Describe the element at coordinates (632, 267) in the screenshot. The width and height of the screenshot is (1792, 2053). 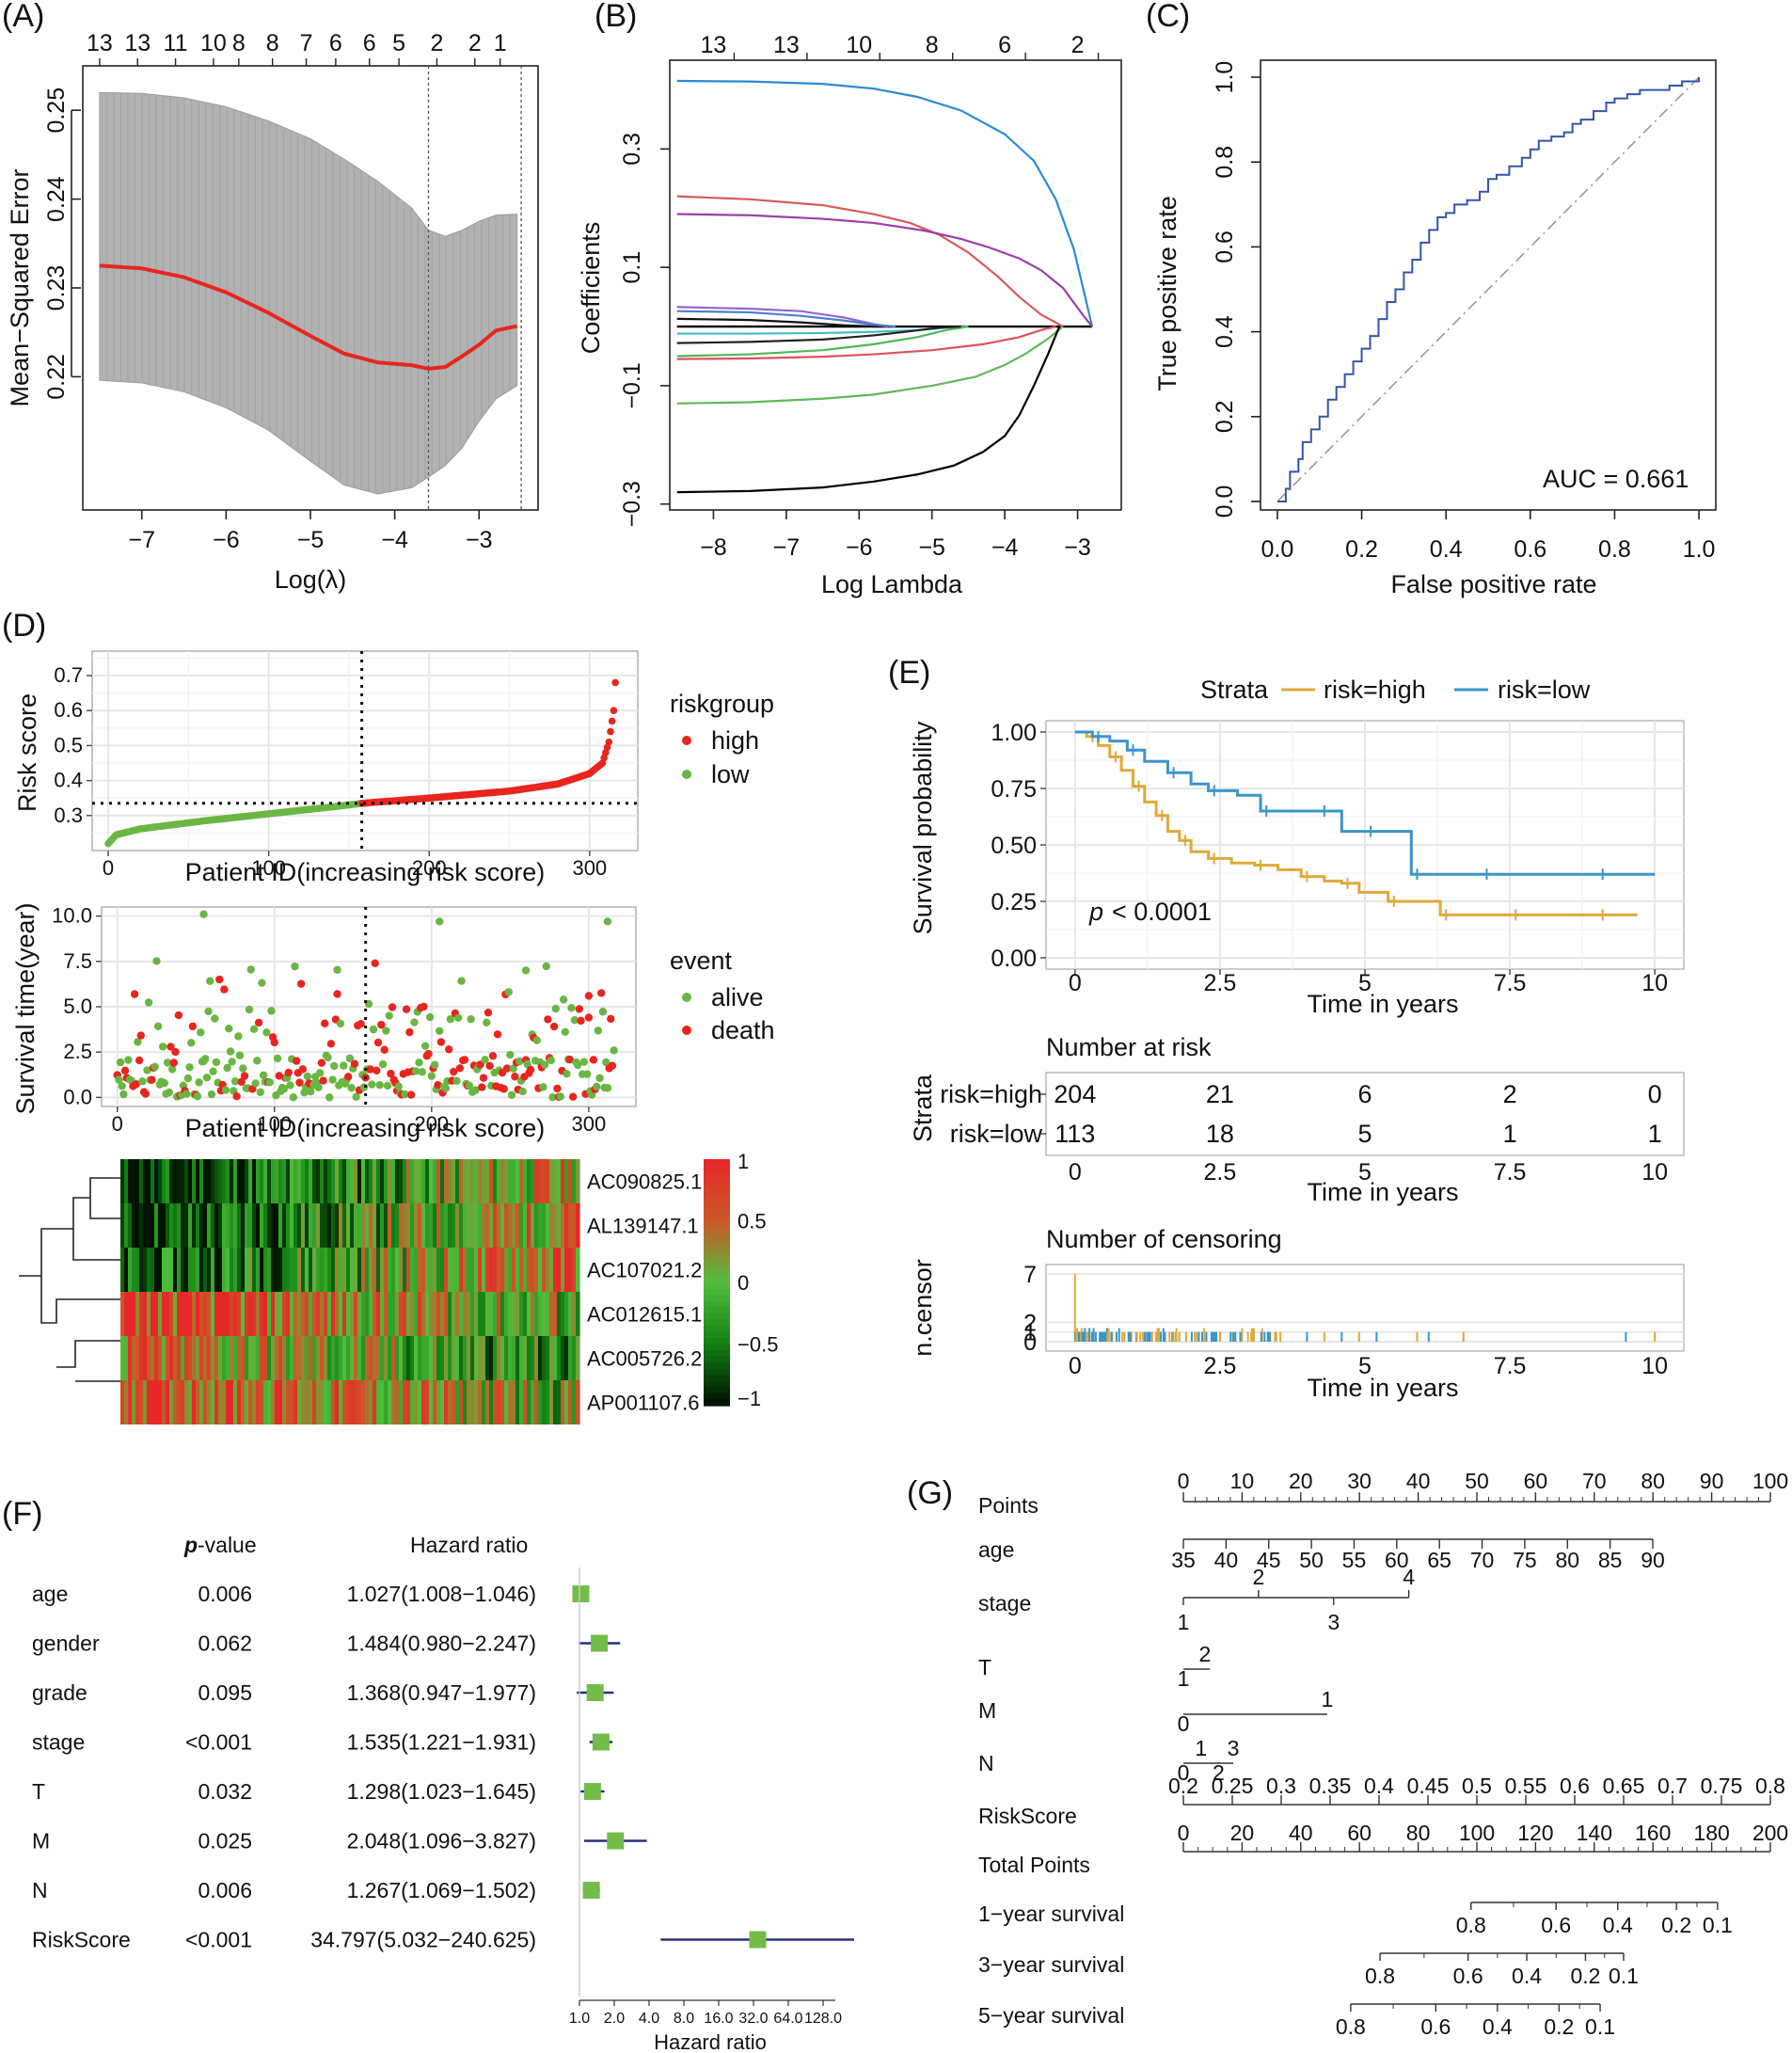
I see `y-tick-label: 0.1` at that location.